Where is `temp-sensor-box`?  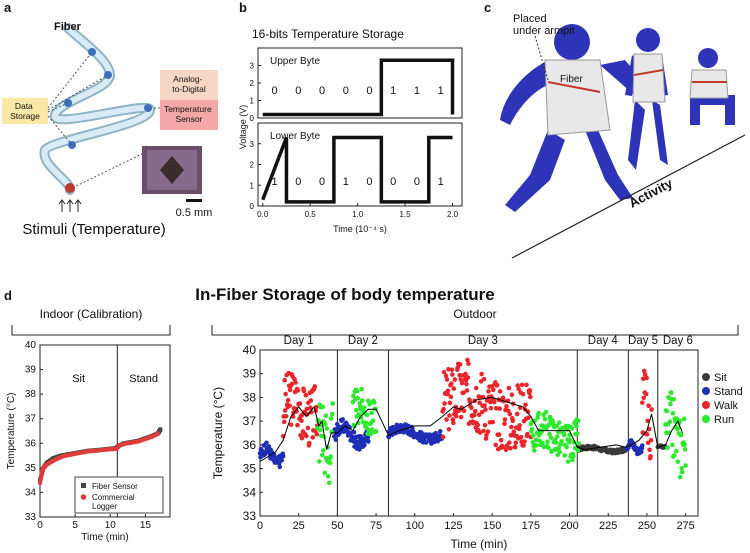
temp-sensor-box is located at coordinates (189, 115).